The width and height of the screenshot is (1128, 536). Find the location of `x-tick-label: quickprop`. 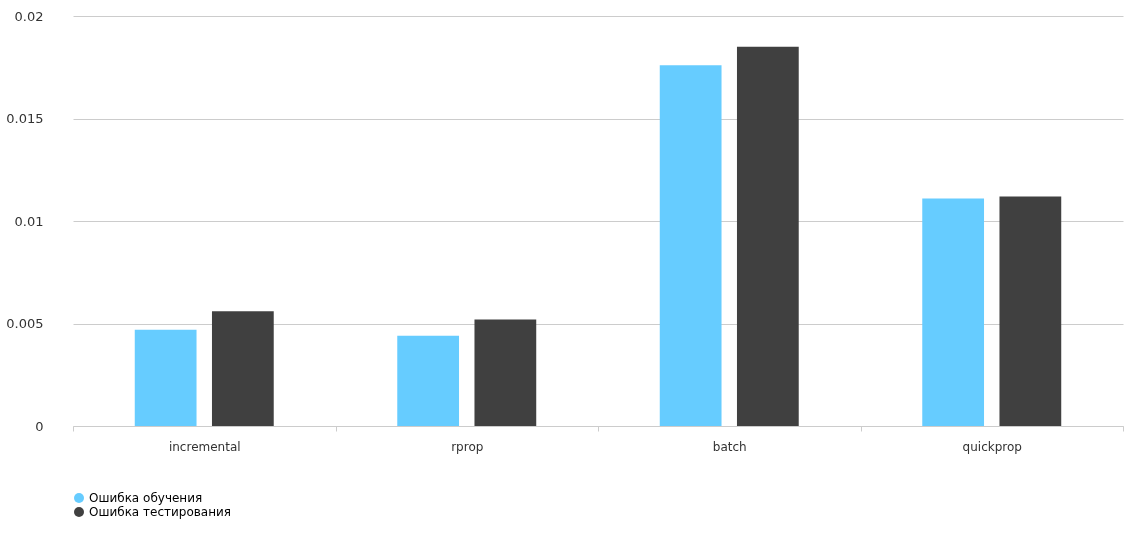

x-tick-label: quickprop is located at coordinates (992, 446).